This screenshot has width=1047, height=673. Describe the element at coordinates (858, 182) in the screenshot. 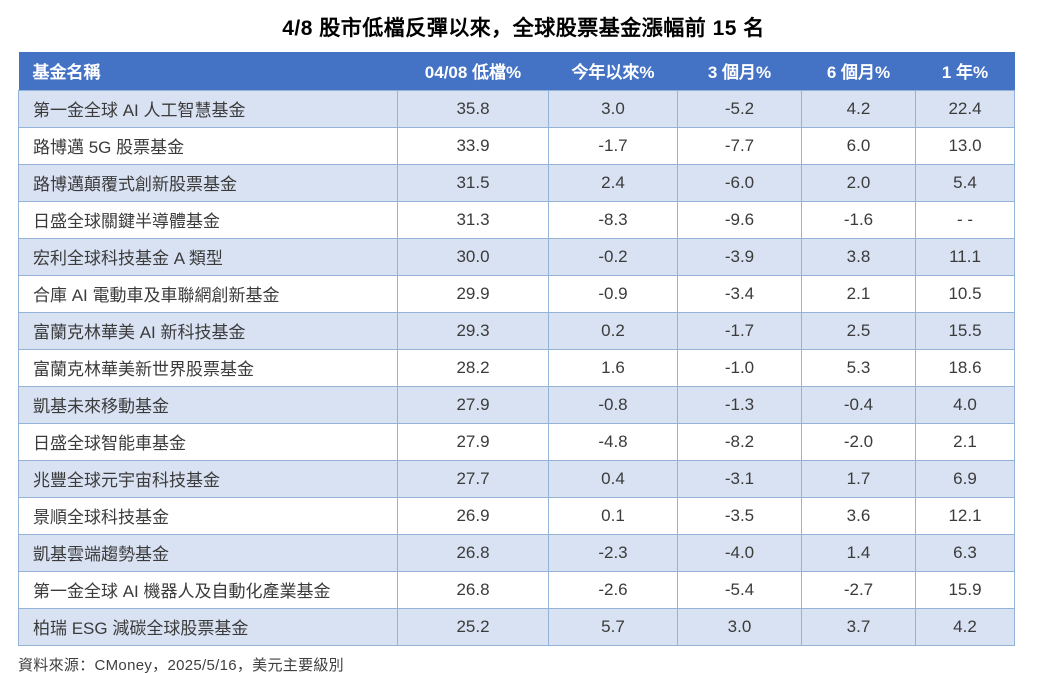

I see `value-cell: 2.0` at that location.